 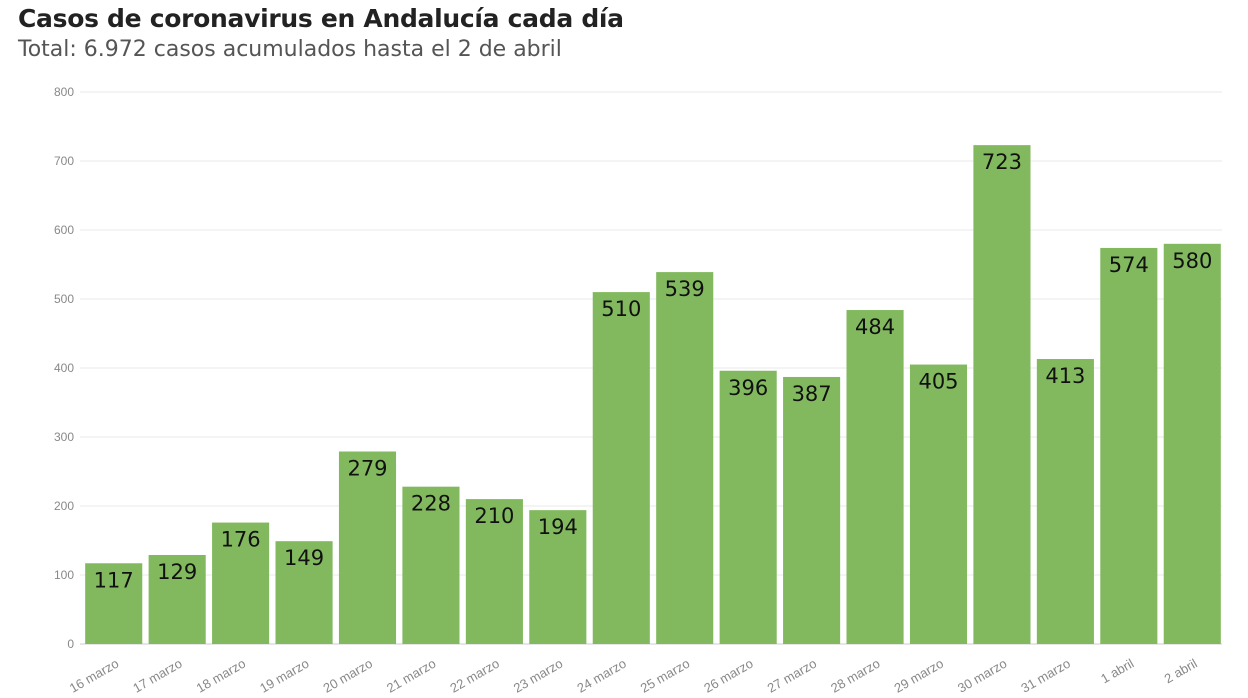 What do you see at coordinates (494, 516) in the screenshot?
I see `bar-value-label: 210` at bounding box center [494, 516].